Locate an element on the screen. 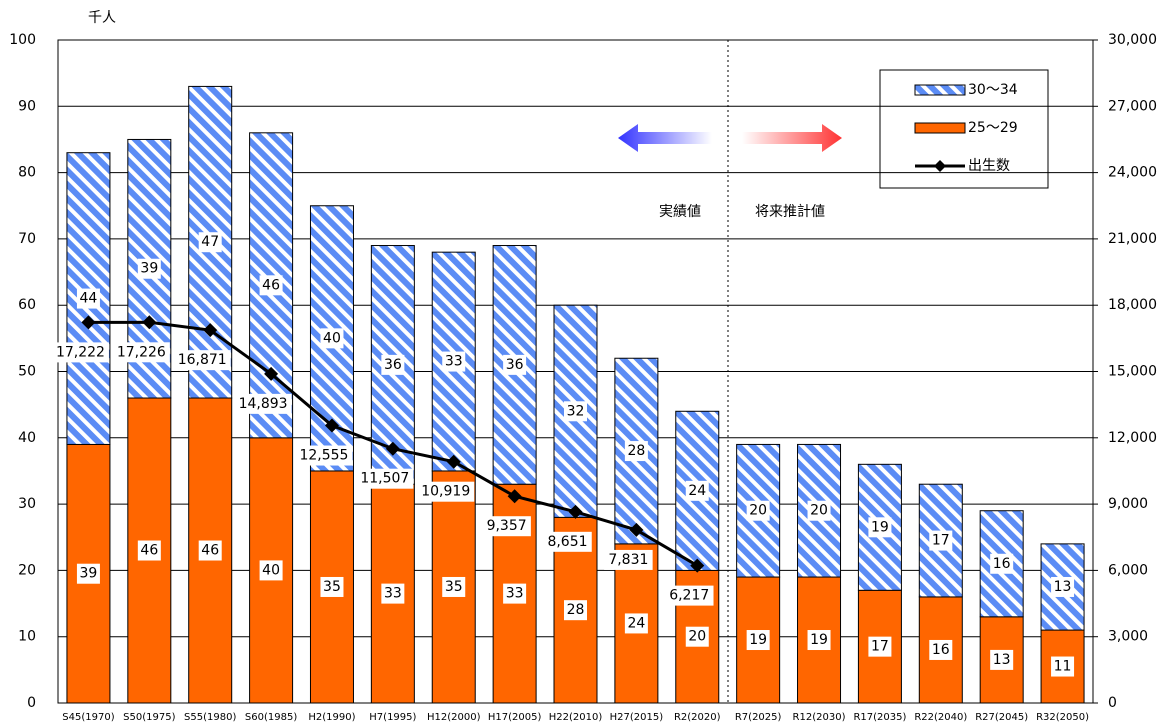 This screenshot has height=727, width=1172. data-label: 17,226 is located at coordinates (141, 352).